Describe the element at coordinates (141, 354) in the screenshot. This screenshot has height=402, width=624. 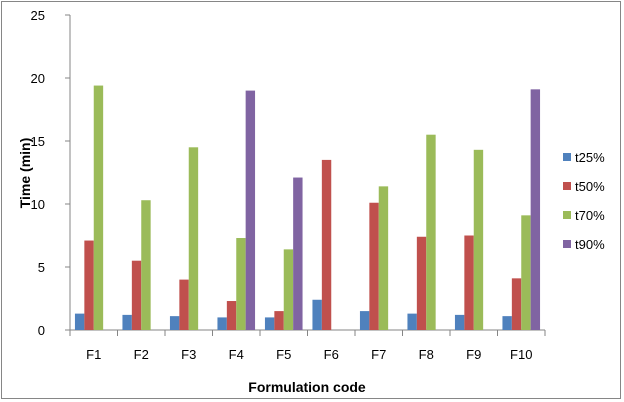
I see `x-tick-label: F2` at that location.